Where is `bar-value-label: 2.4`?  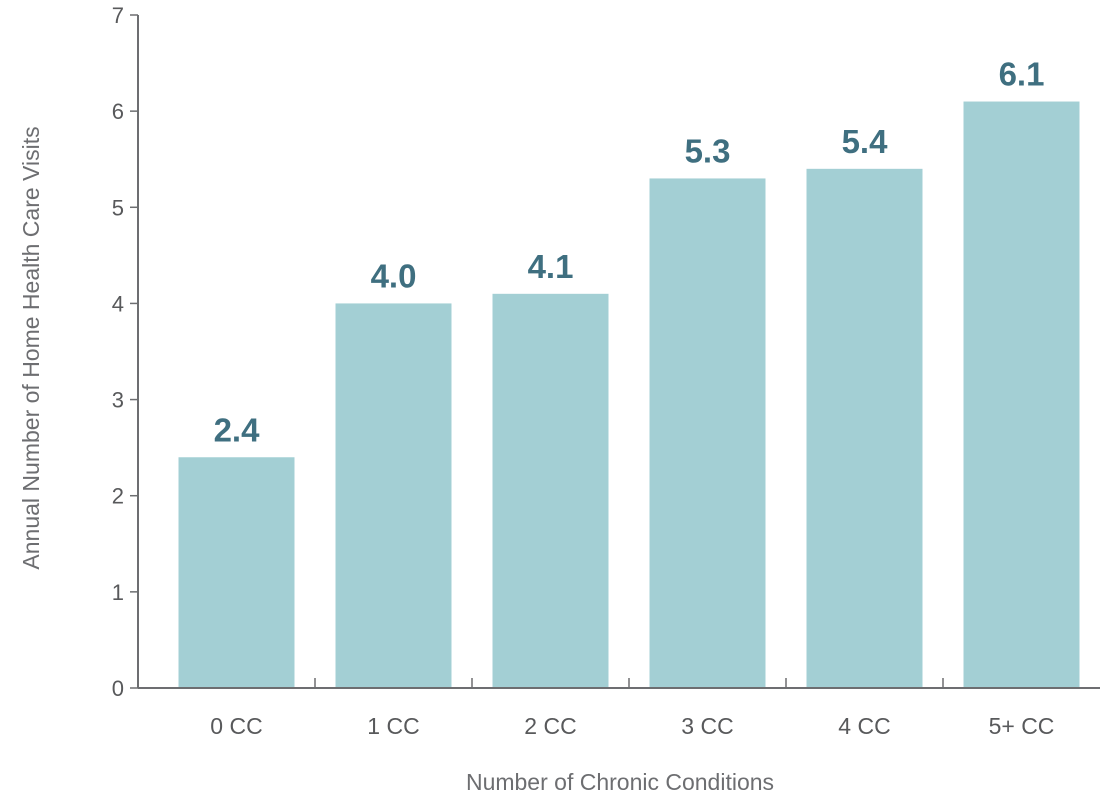 bar-value-label: 2.4 is located at coordinates (237, 429).